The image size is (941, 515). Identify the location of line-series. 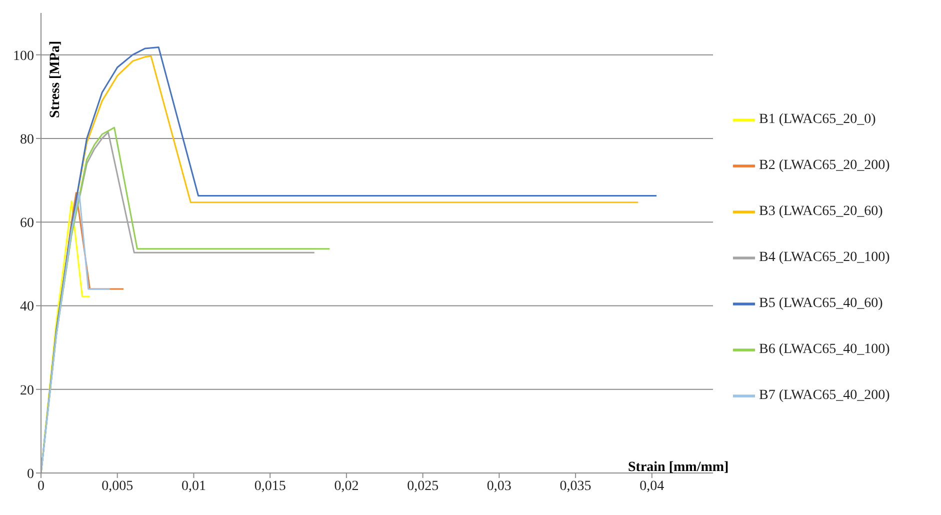
(75, 332).